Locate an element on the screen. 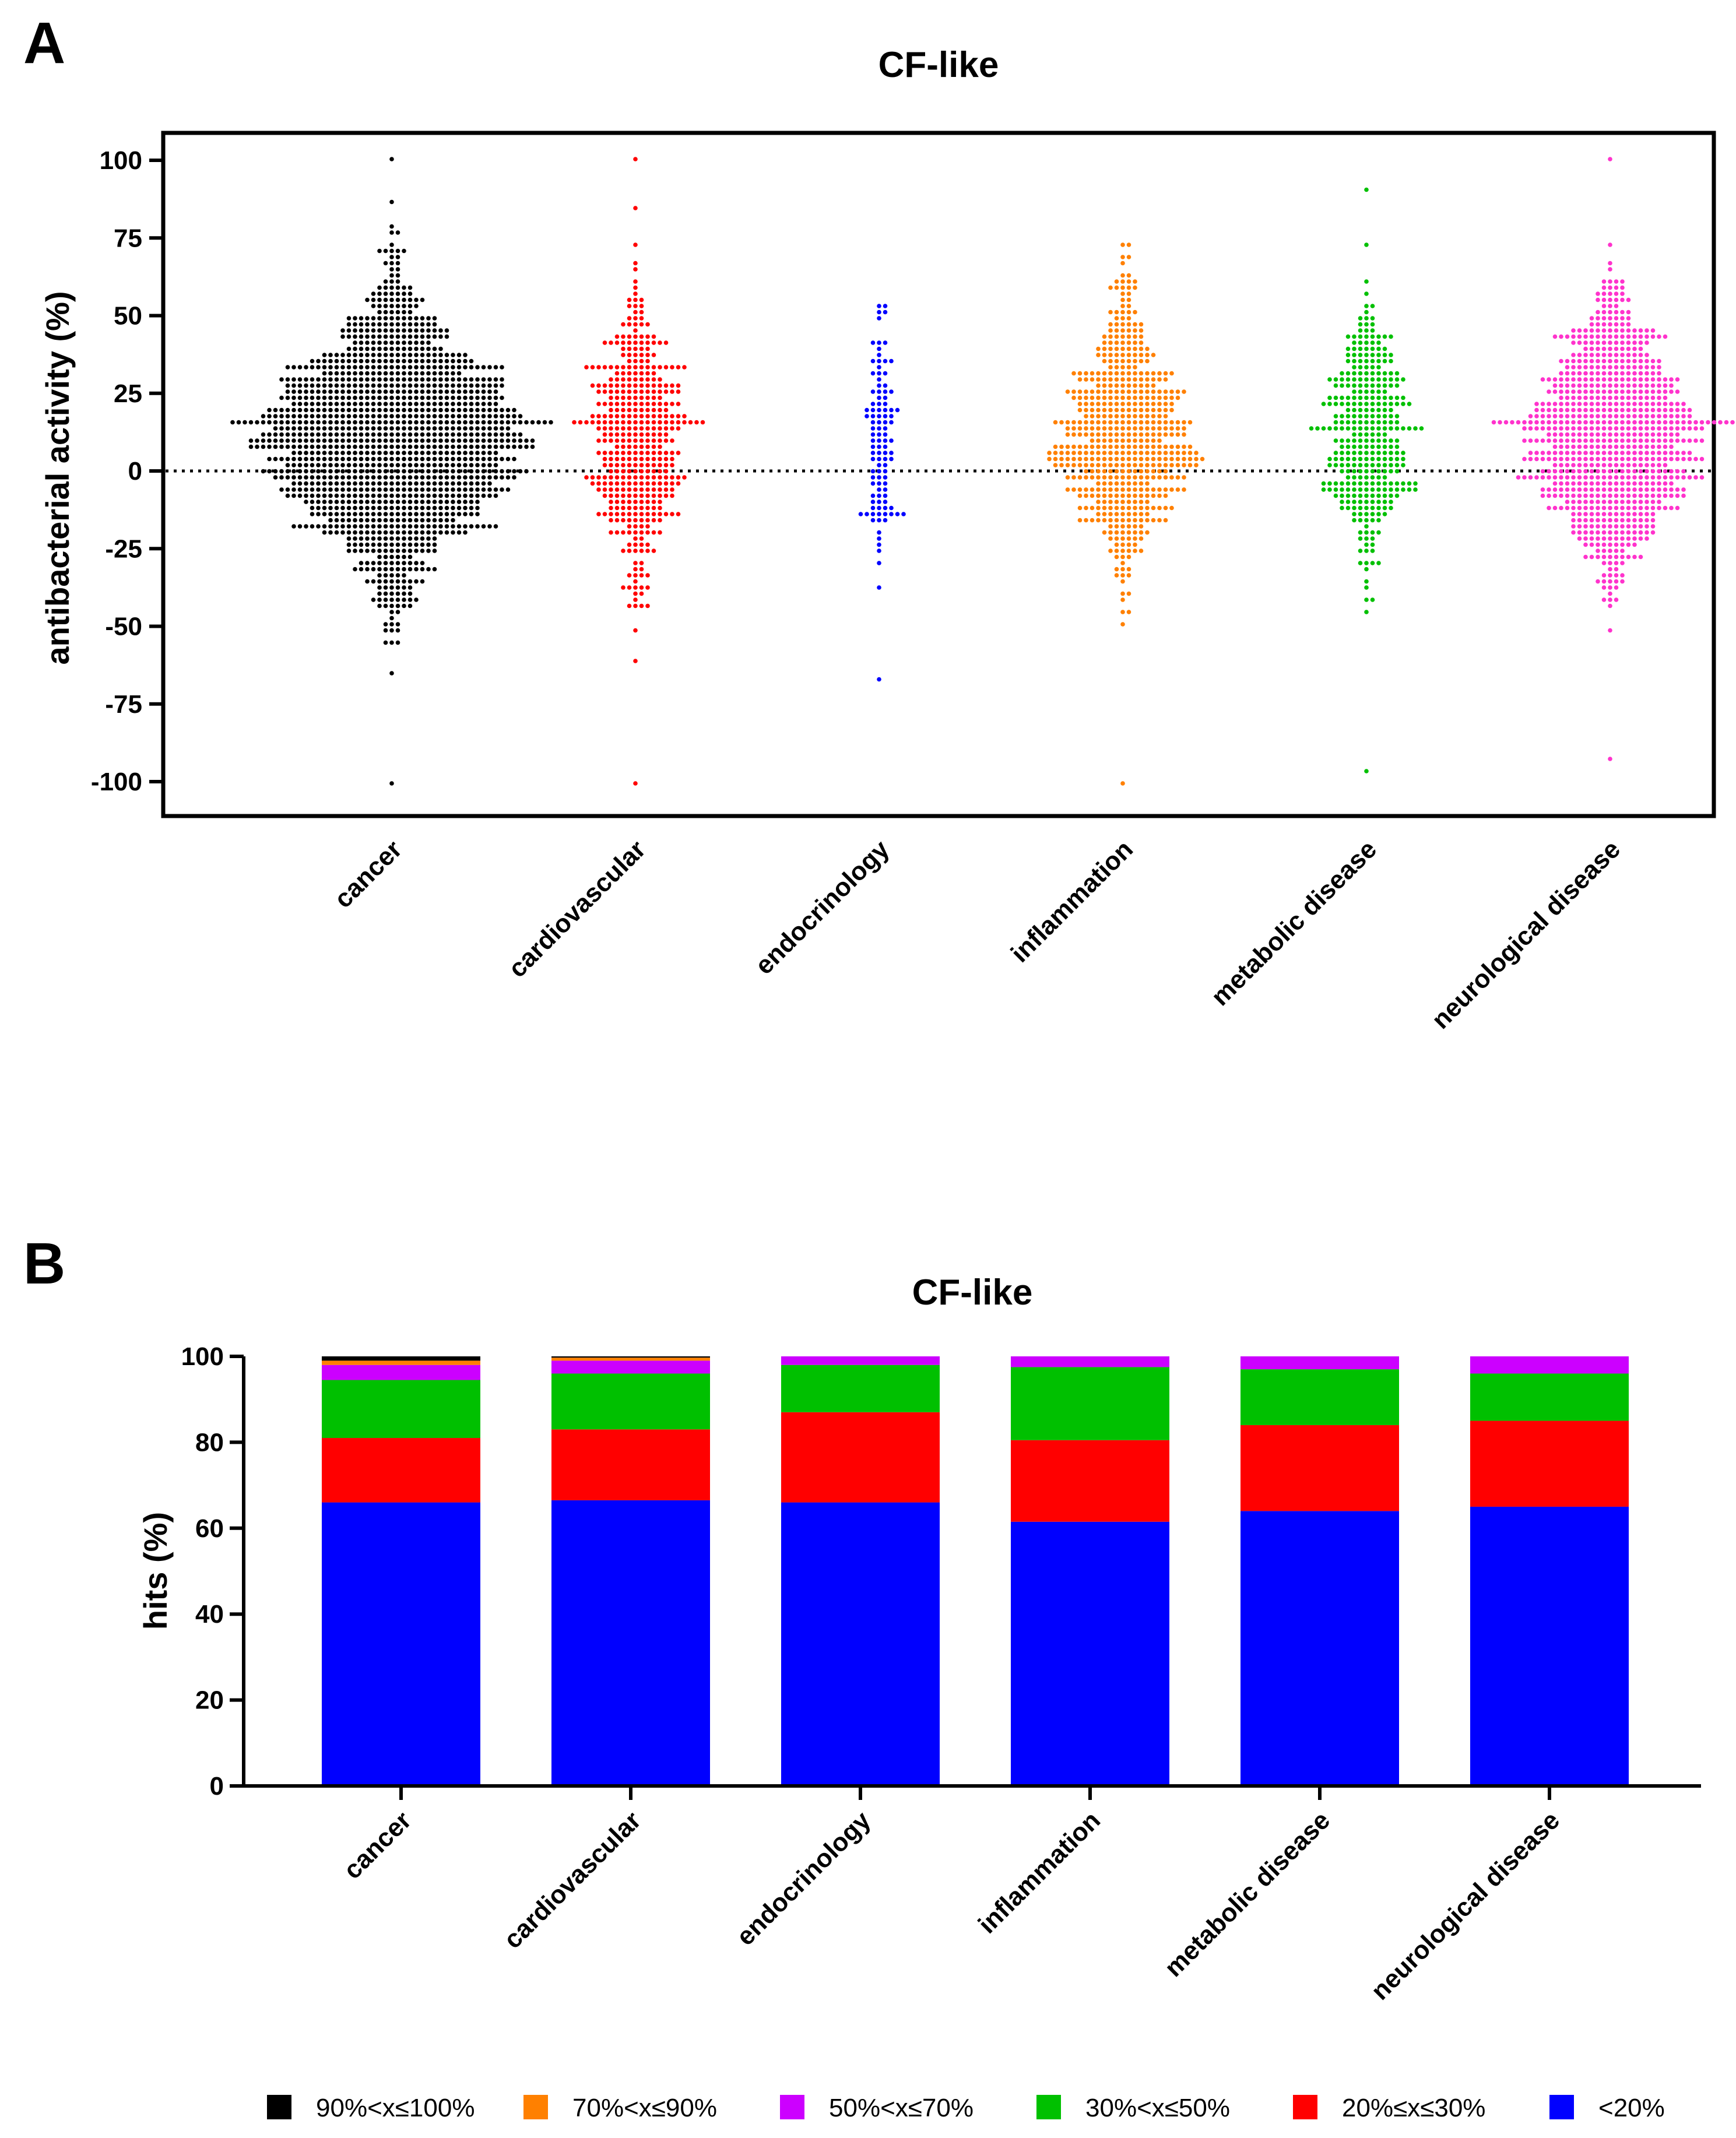  chart-b-ytick-label: 20 is located at coordinates (209, 1701).